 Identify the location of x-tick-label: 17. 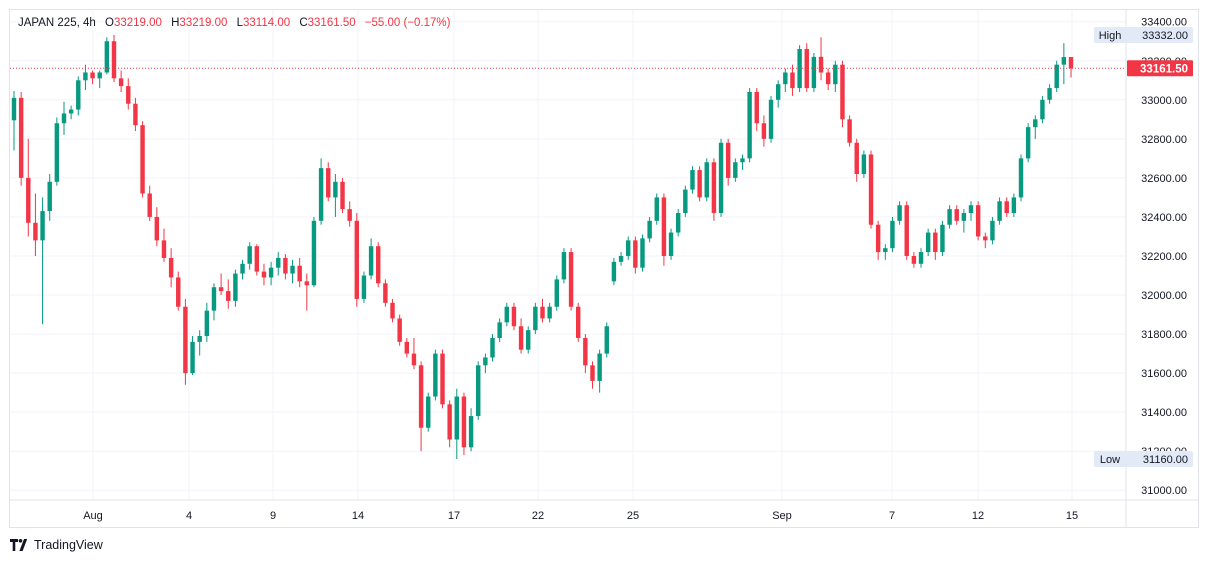
(454, 516).